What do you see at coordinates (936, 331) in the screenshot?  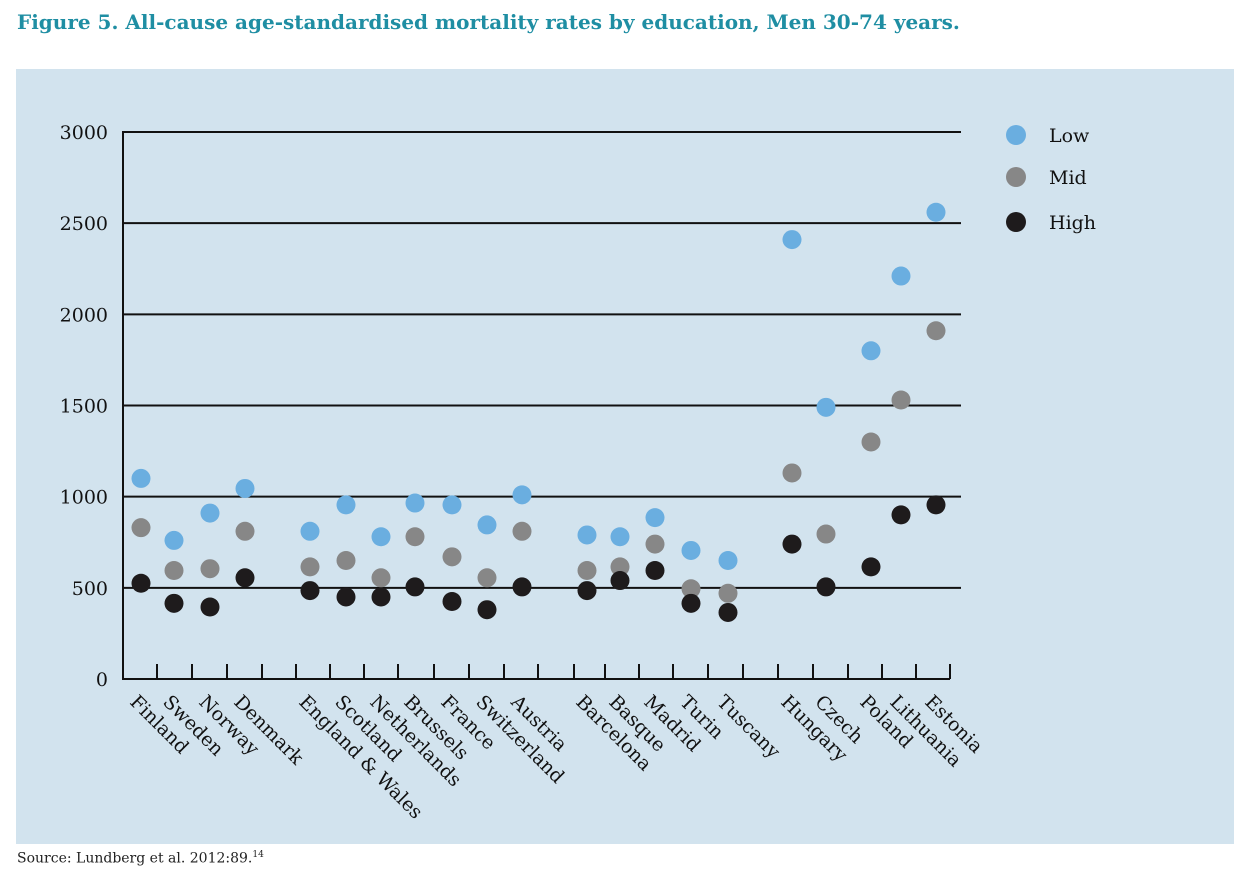 I see `point-mid-estonia` at bounding box center [936, 331].